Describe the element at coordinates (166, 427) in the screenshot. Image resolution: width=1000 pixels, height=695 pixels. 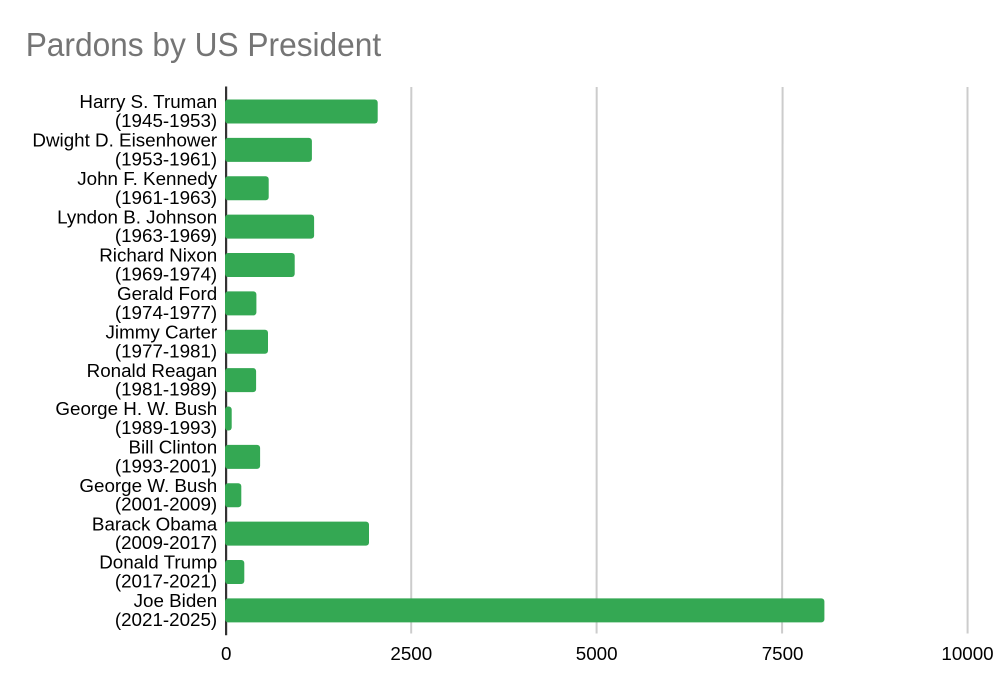
I see `svg-text: (1989-1993)` at that location.